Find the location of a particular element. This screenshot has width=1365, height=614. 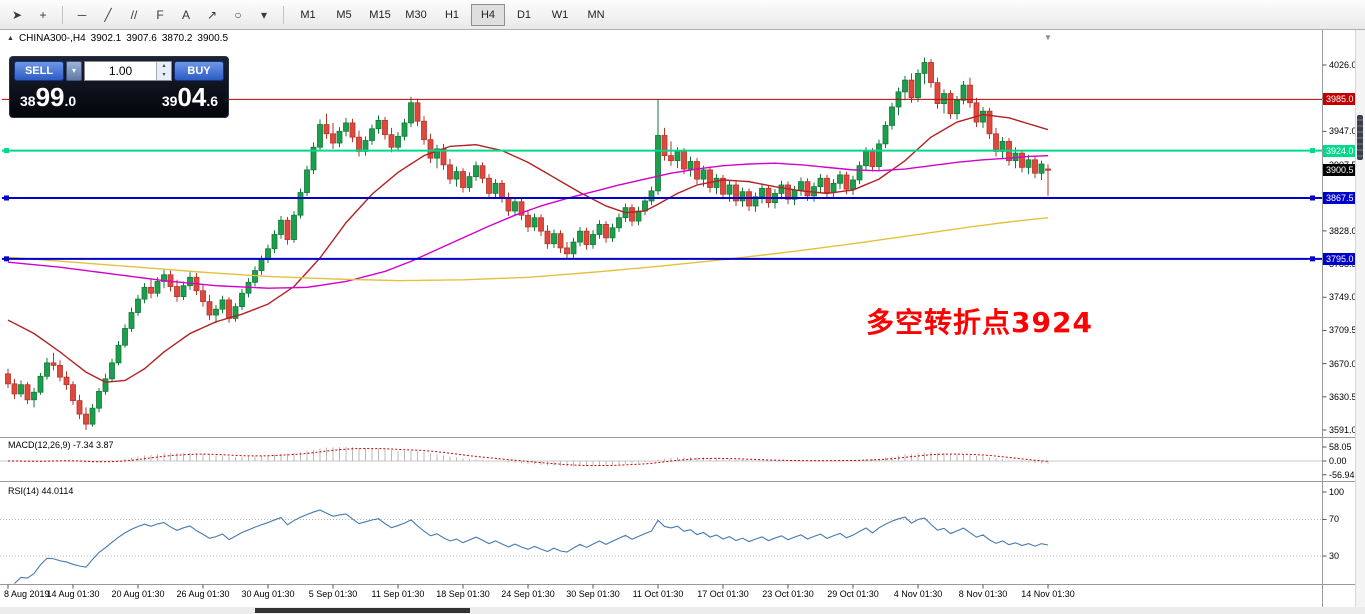

timeframe-mn: MN is located at coordinates (596, 14).